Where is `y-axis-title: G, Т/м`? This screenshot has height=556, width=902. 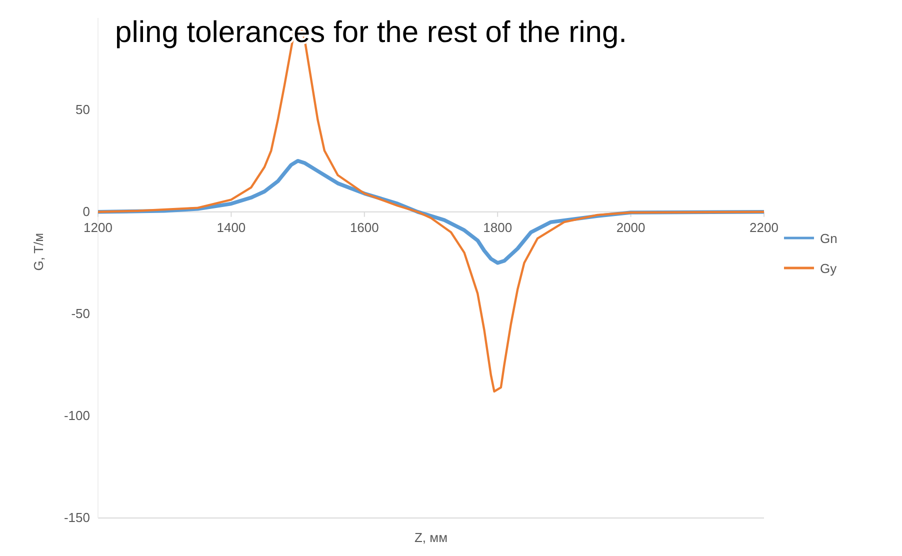
y-axis-title: G, Т/м is located at coordinates (38, 251).